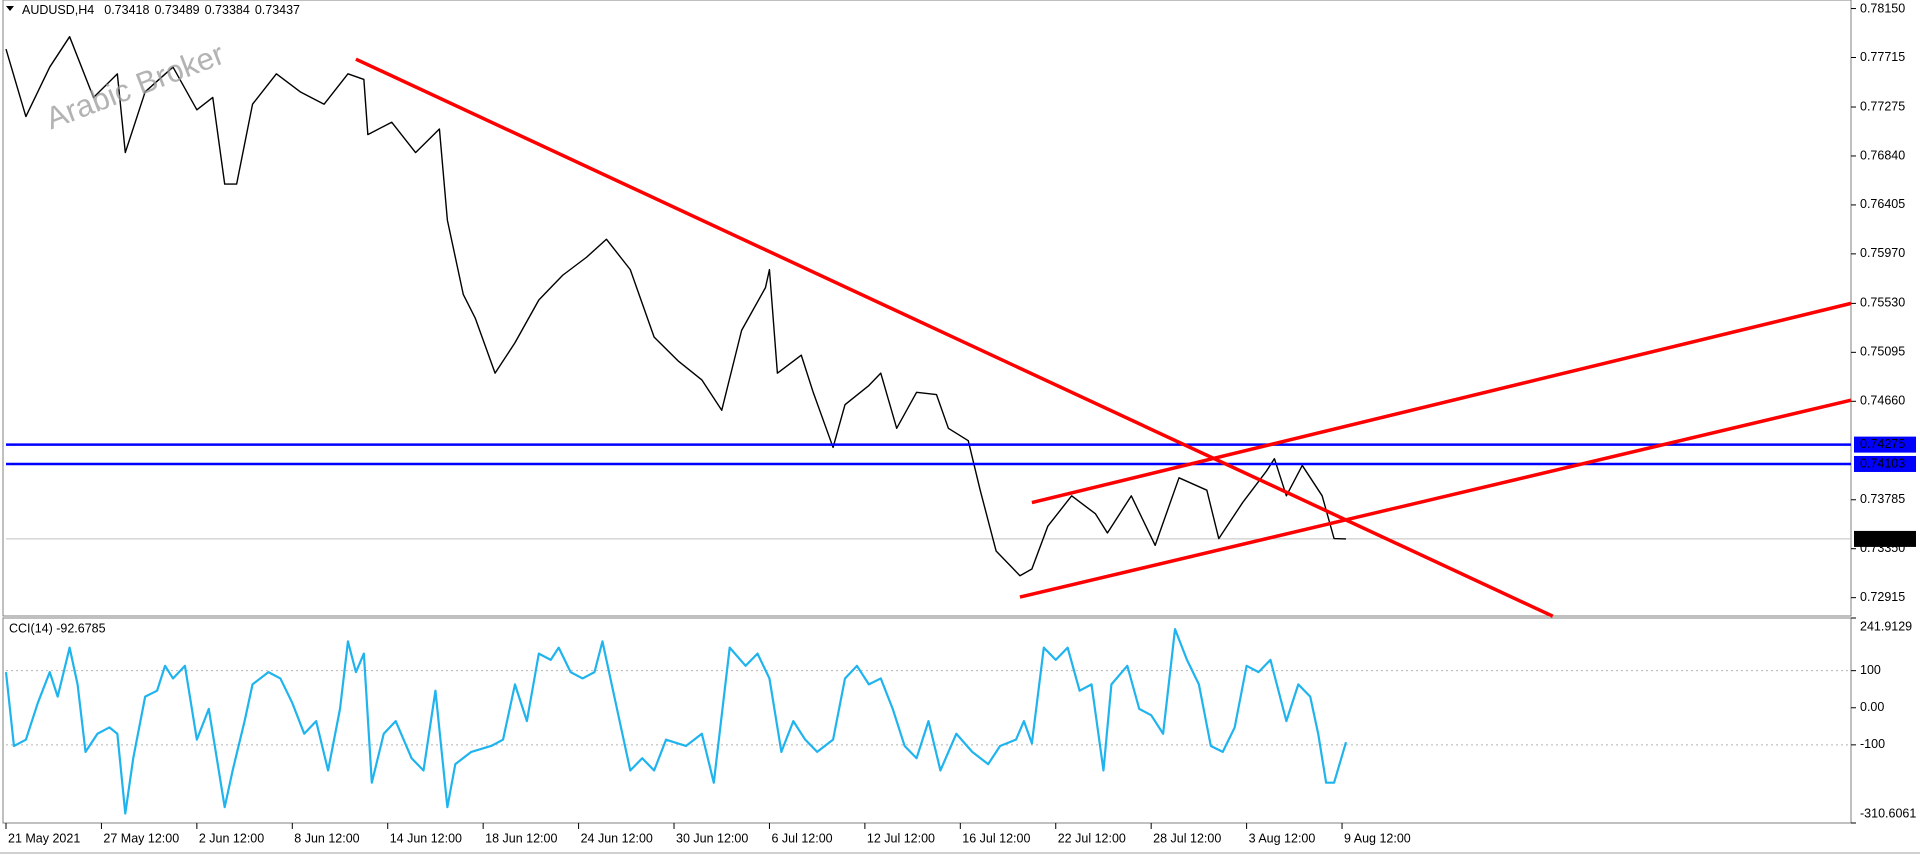 This screenshot has height=855, width=1920. I want to click on y-tick-label: 0.75970, so click(1882, 253).